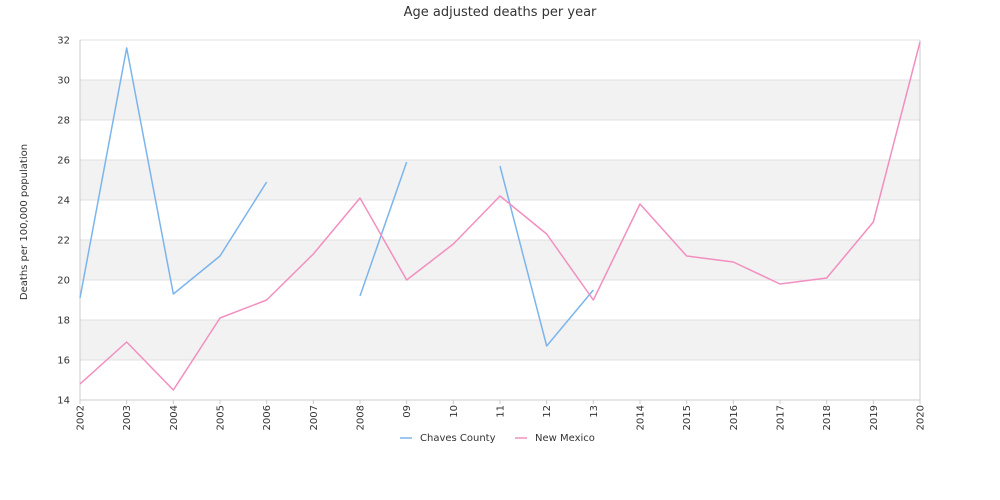 This screenshot has width=1000, height=500. Describe the element at coordinates (63, 161) in the screenshot. I see `y-tick-label: 26` at that location.